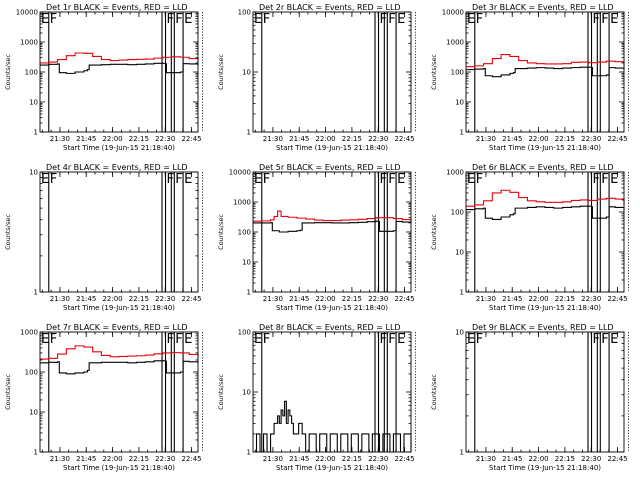 The width and height of the screenshot is (640, 480). Describe the element at coordinates (27, 13) in the screenshot. I see `y-tick-label: 10000` at that location.